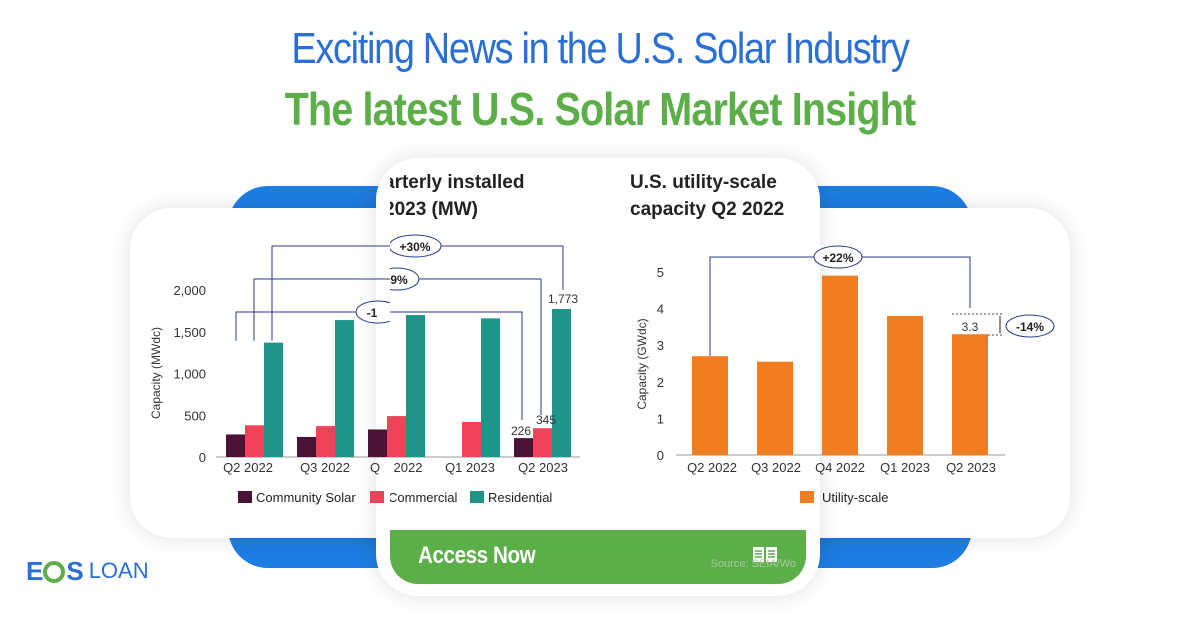  What do you see at coordinates (399, 280) in the screenshot?
I see `annotation-label: 9%` at bounding box center [399, 280].